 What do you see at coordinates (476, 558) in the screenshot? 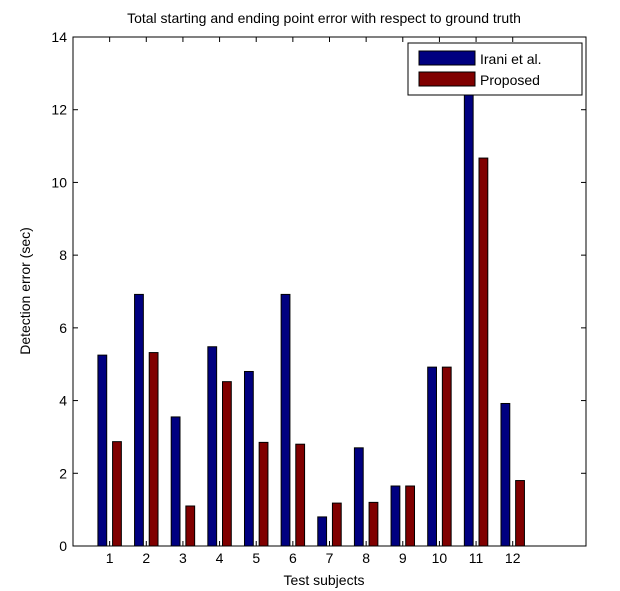
I see `x-tick-label: 11` at bounding box center [476, 558].